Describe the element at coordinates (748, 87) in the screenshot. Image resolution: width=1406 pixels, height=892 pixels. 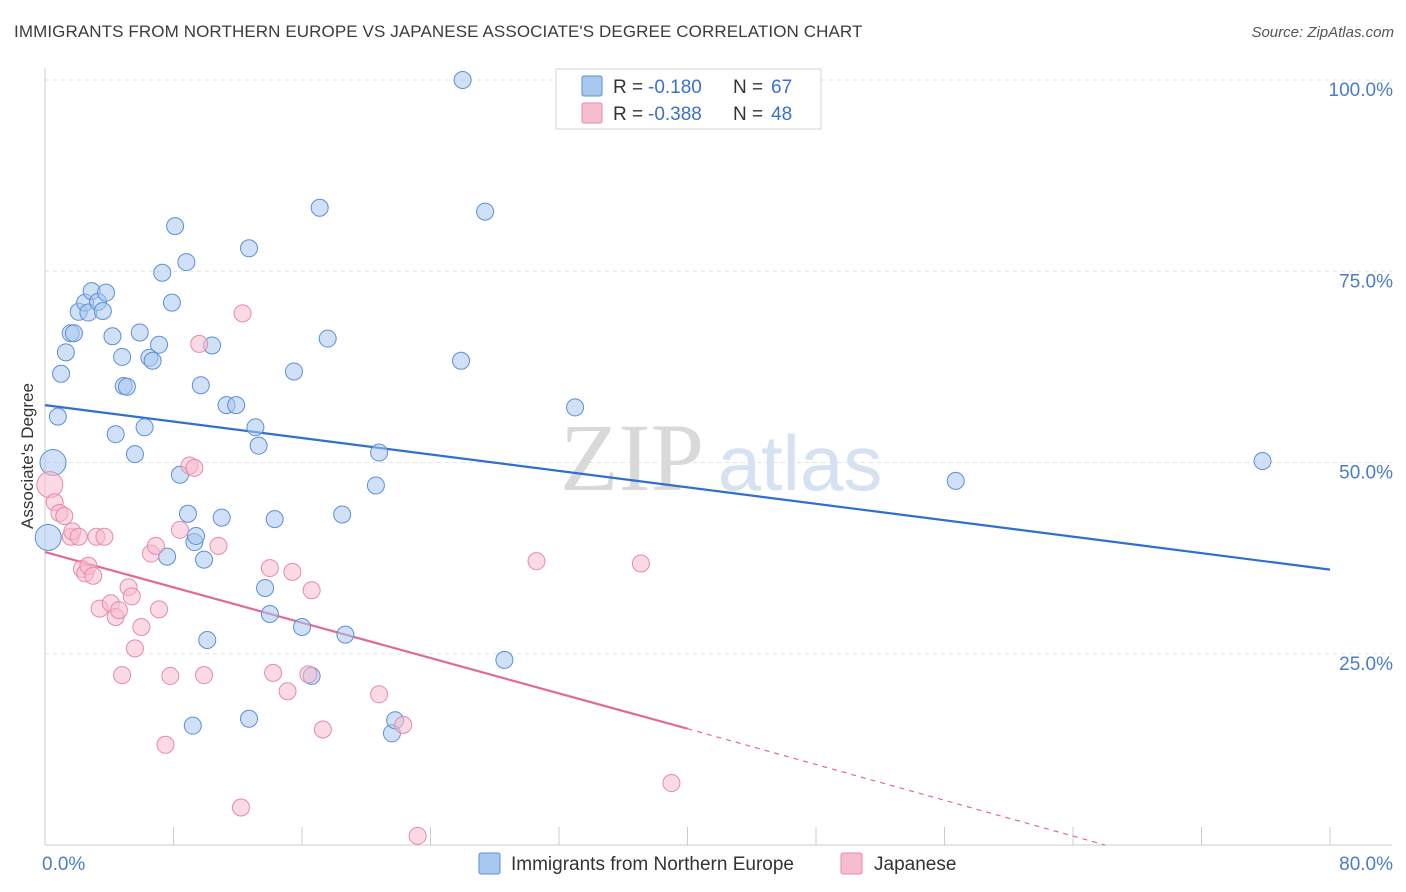
I see `legend-n-label-1: N =` at that location.